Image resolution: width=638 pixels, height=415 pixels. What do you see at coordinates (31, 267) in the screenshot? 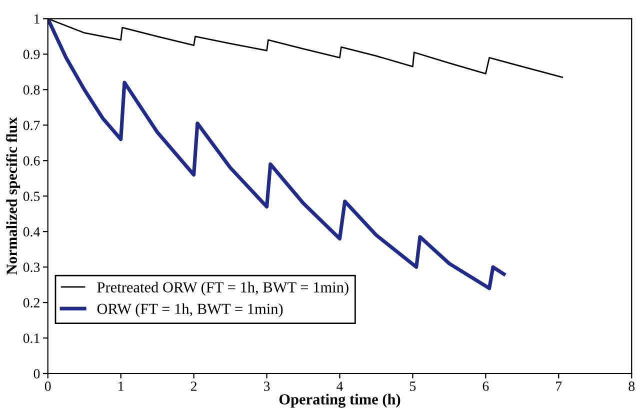
I see `y-tick-label: 0.3` at bounding box center [31, 267].